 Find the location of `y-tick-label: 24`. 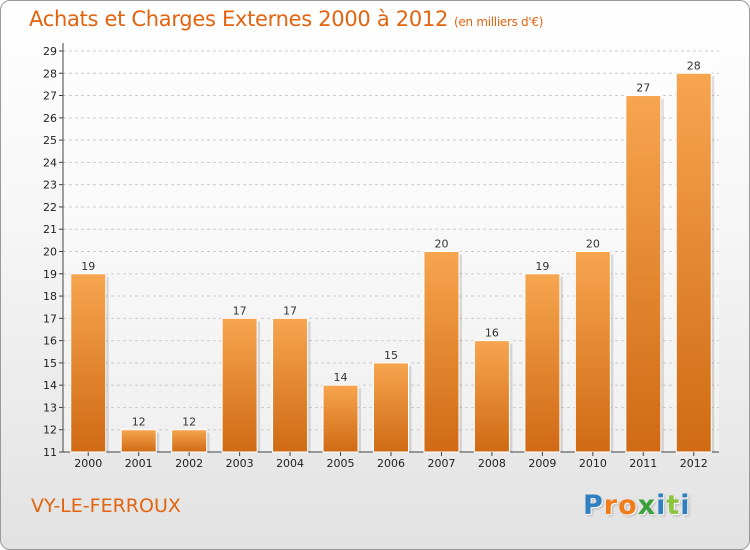

y-tick-label: 24 is located at coordinates (50, 162).